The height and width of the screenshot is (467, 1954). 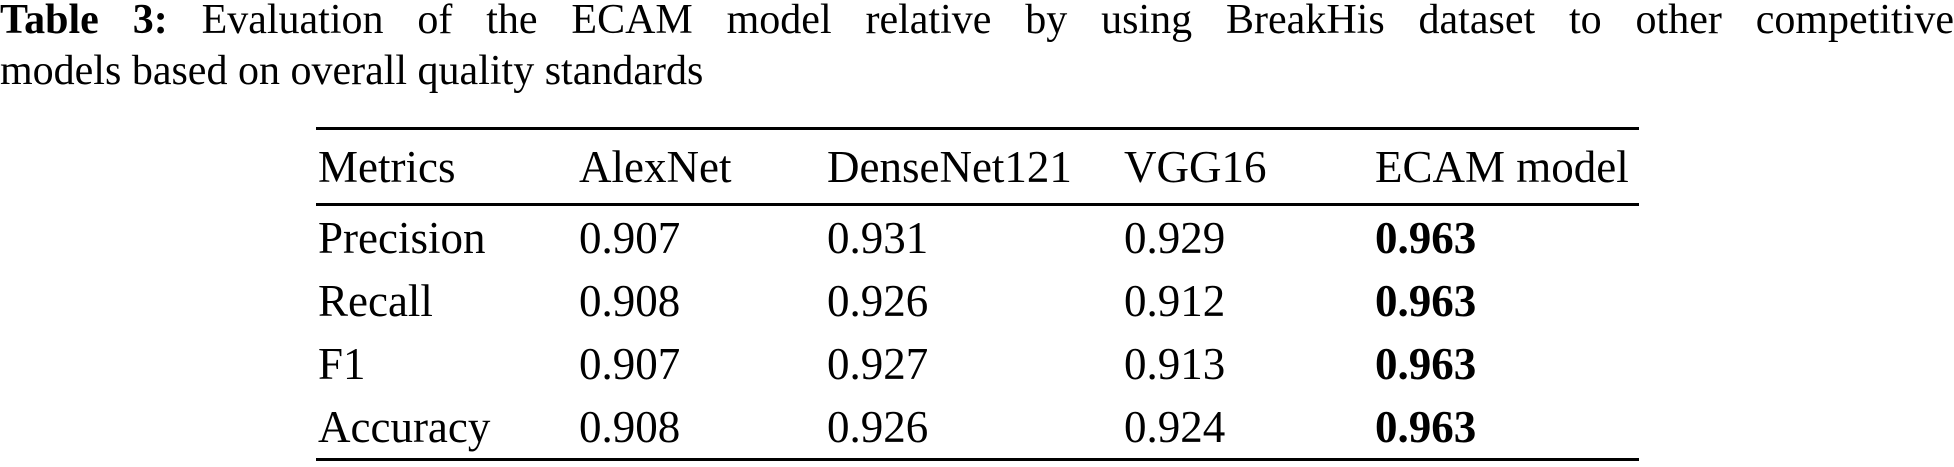 I want to click on column-header-metrics: Metrics, so click(x=387, y=166).